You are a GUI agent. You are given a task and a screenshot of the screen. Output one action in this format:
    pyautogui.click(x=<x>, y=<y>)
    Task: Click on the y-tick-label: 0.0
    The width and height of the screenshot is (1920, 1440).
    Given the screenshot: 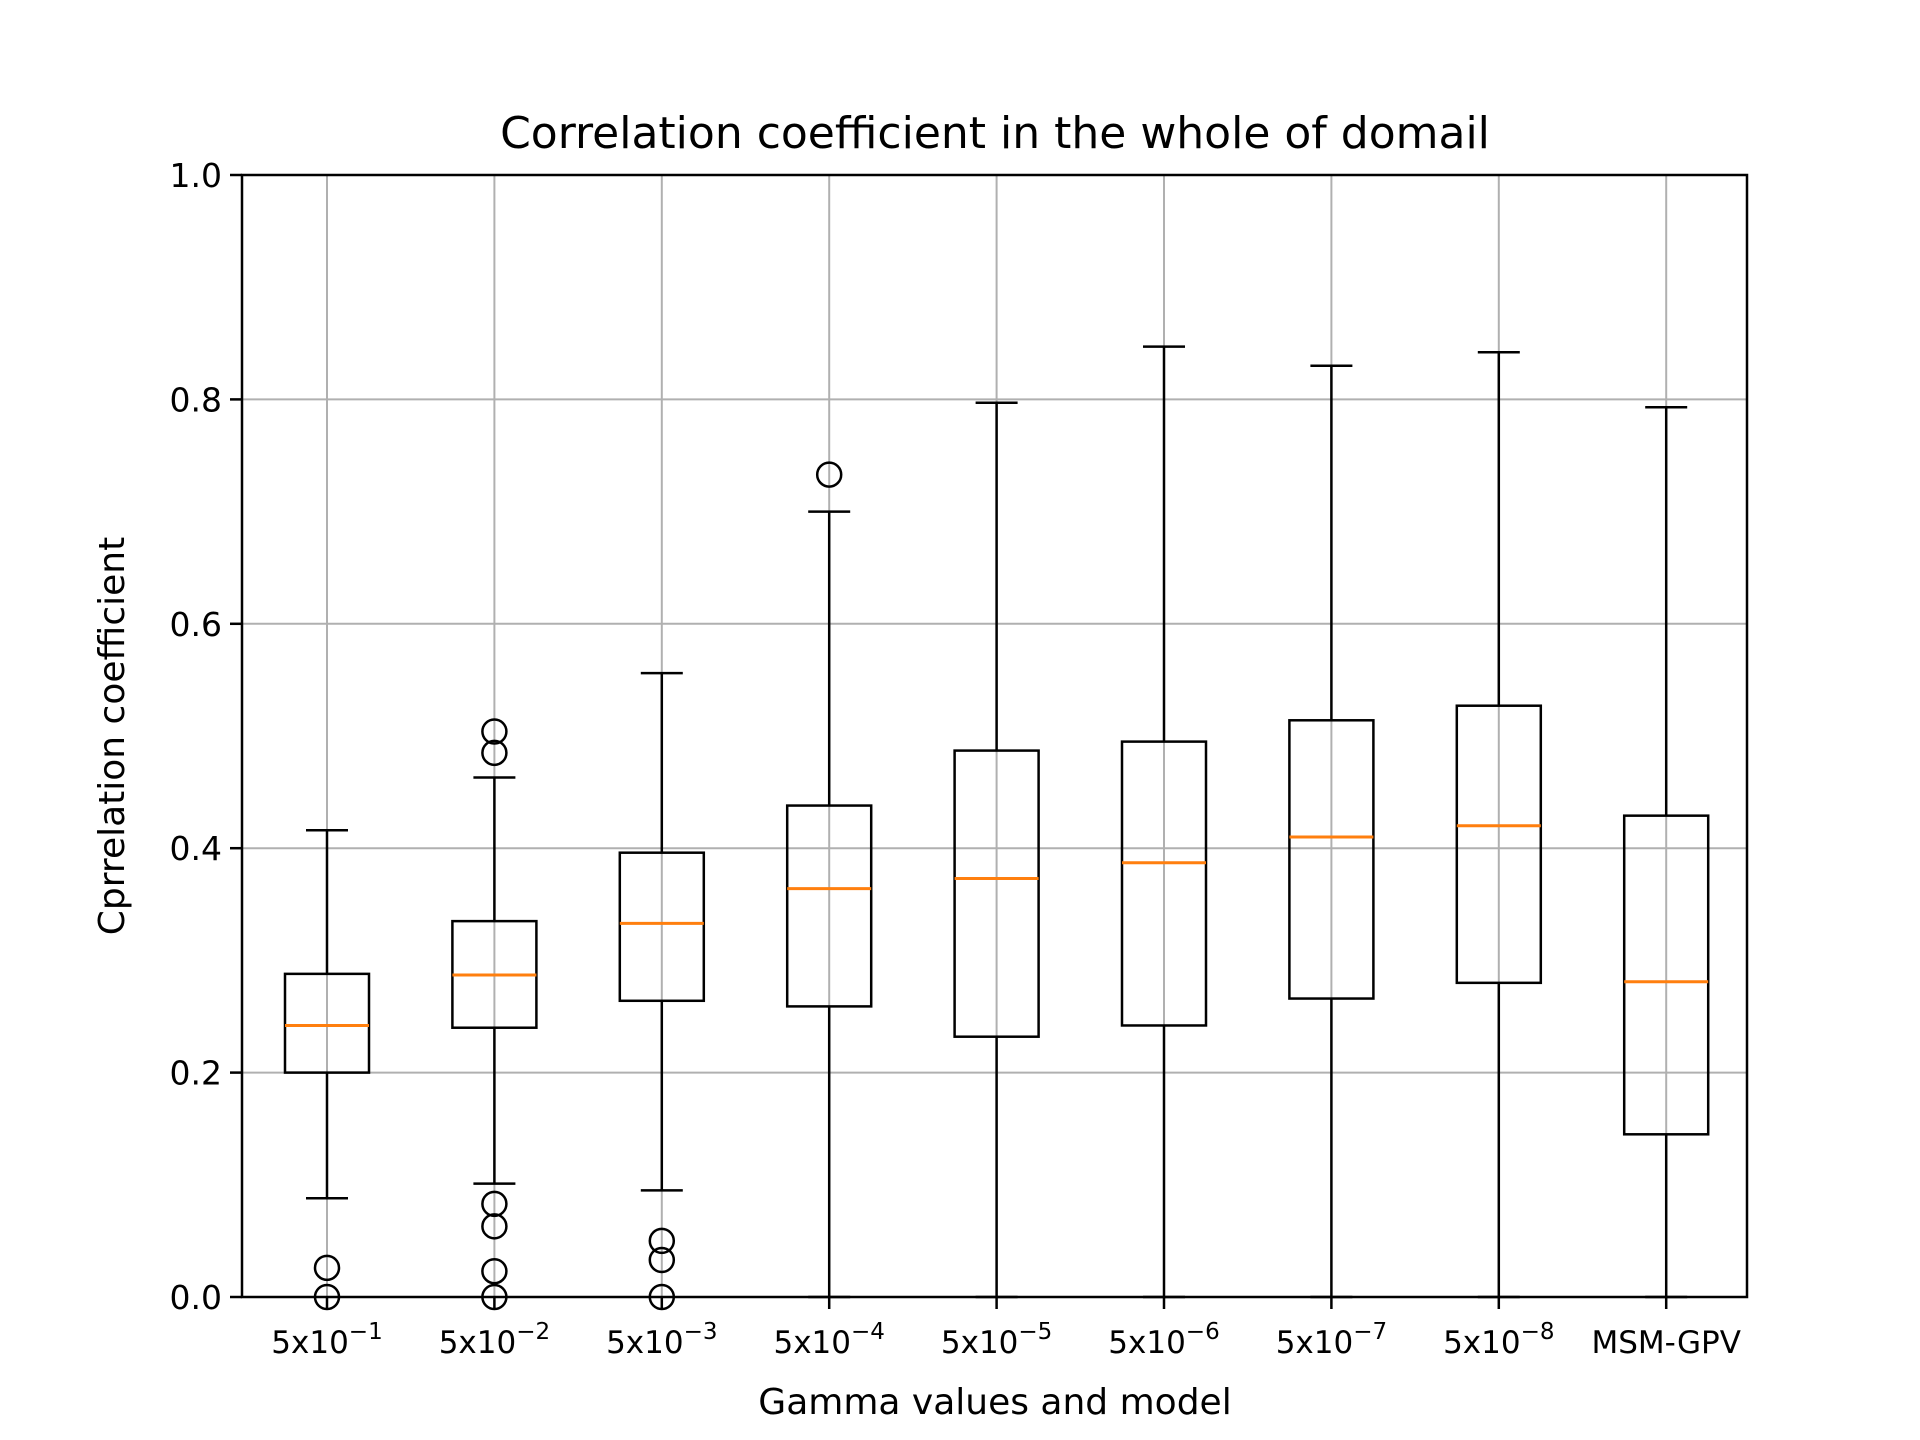 What is the action you would take?
    pyautogui.click(x=196, y=1297)
    